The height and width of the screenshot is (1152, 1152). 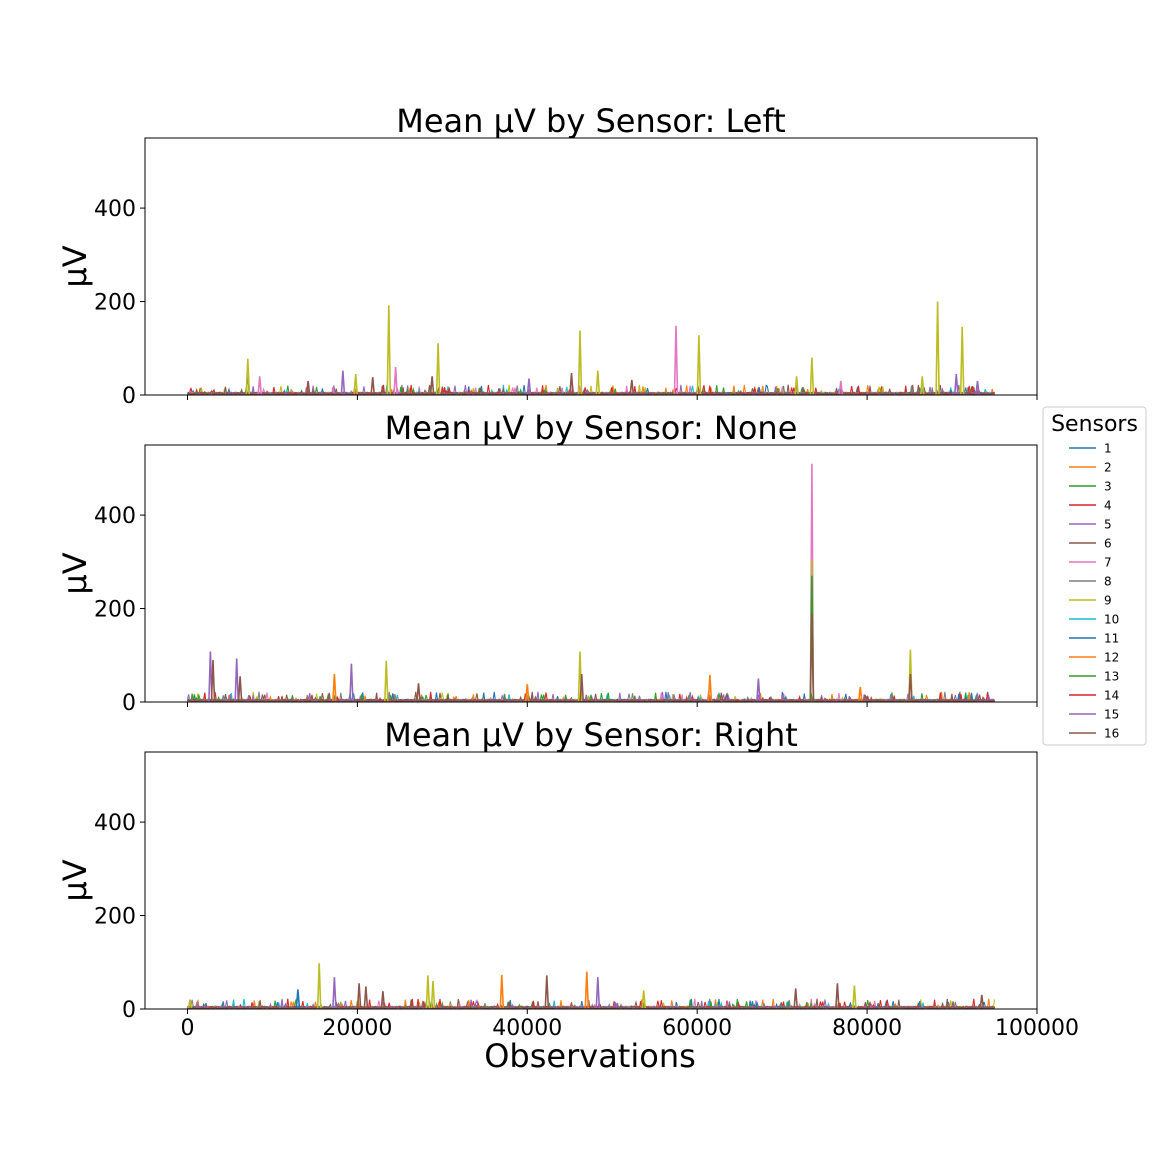 I want to click on legend-label: 15, so click(x=1111, y=715).